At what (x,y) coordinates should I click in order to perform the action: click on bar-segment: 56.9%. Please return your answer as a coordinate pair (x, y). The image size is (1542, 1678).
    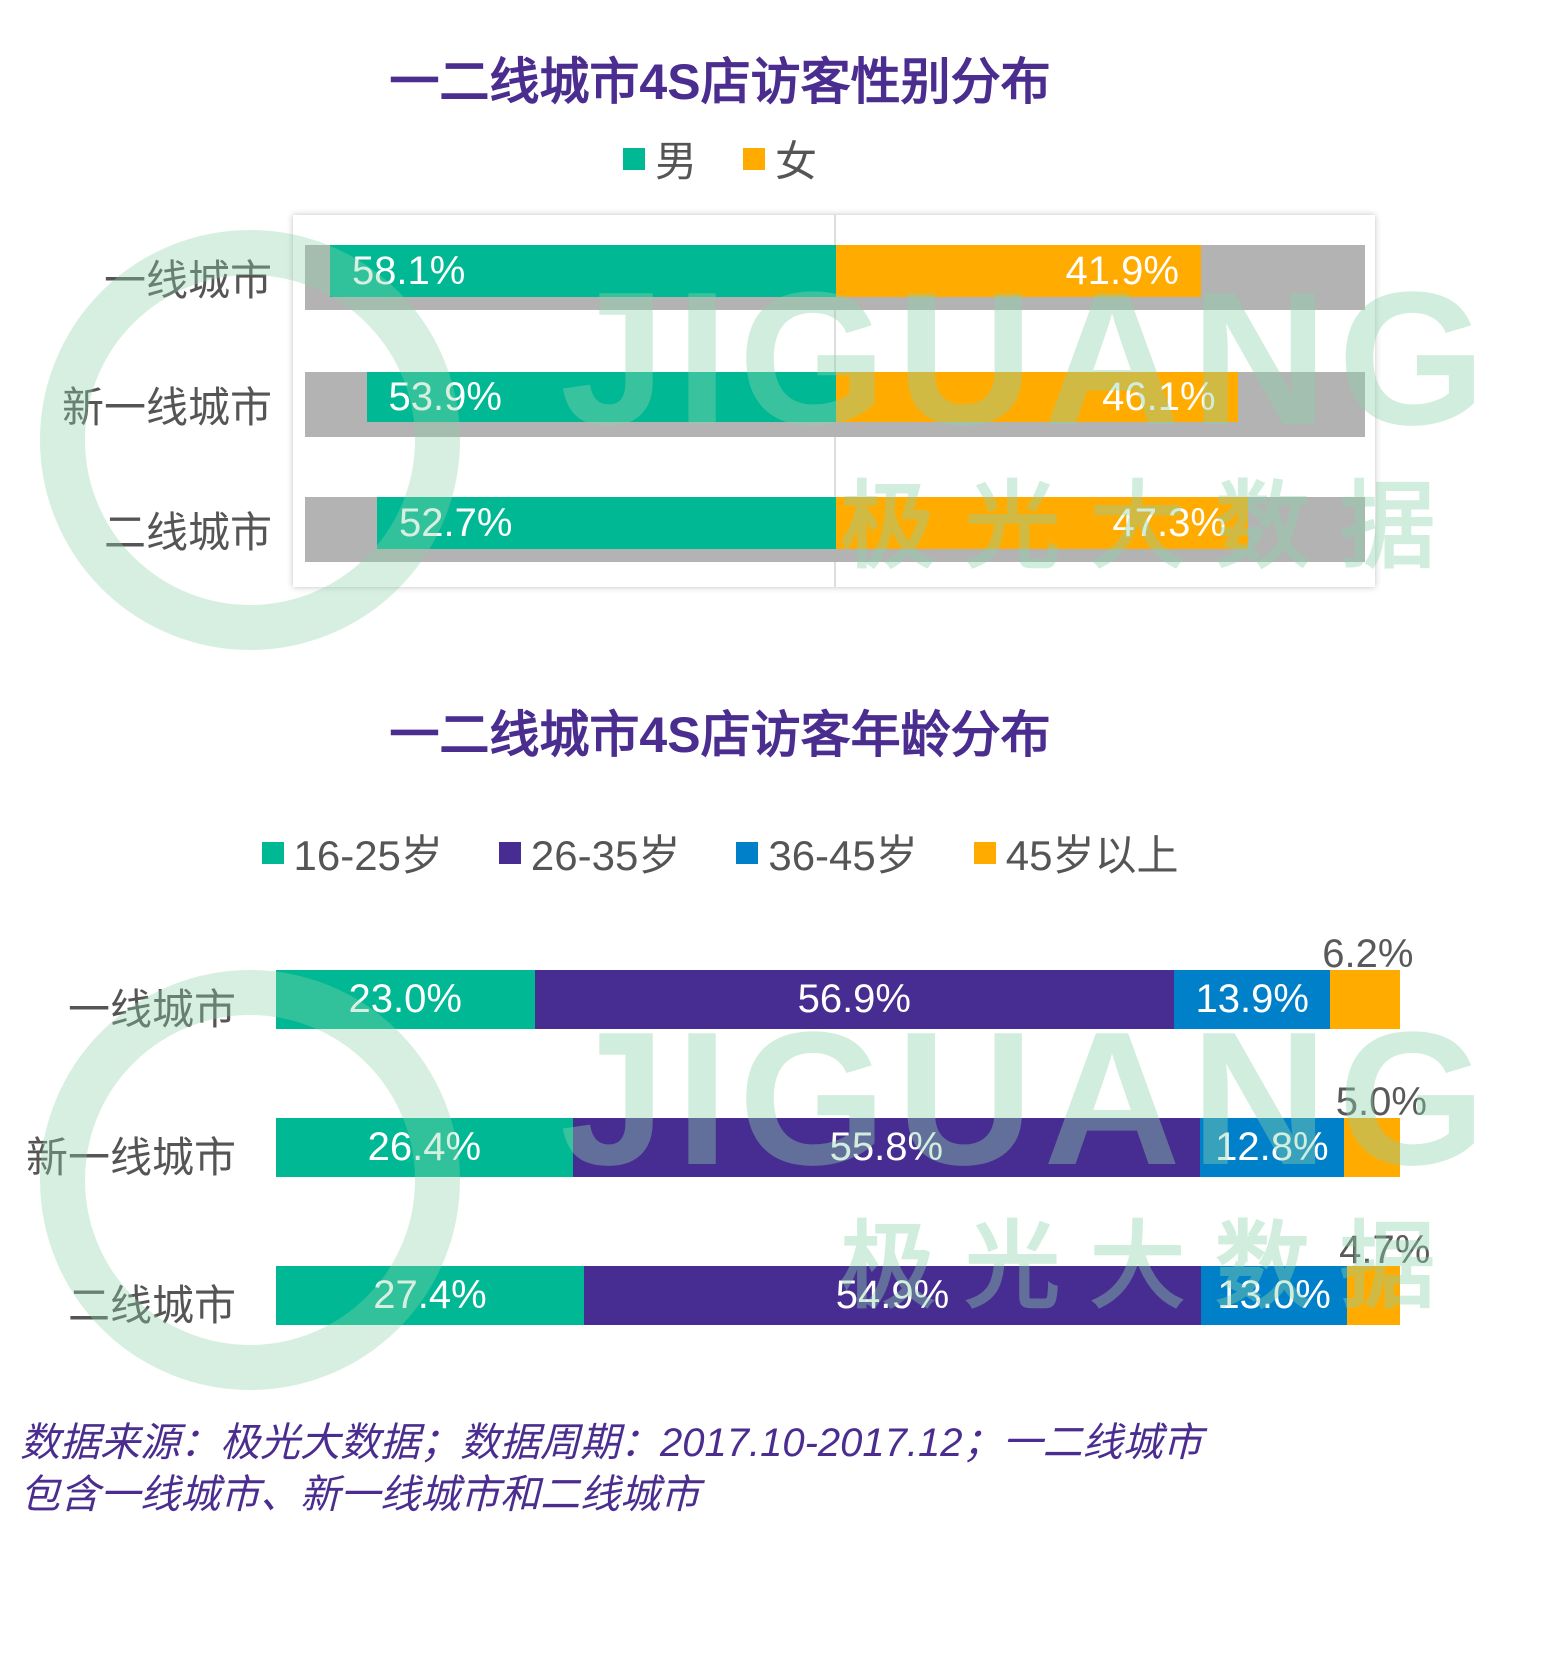
    Looking at the image, I should click on (854, 999).